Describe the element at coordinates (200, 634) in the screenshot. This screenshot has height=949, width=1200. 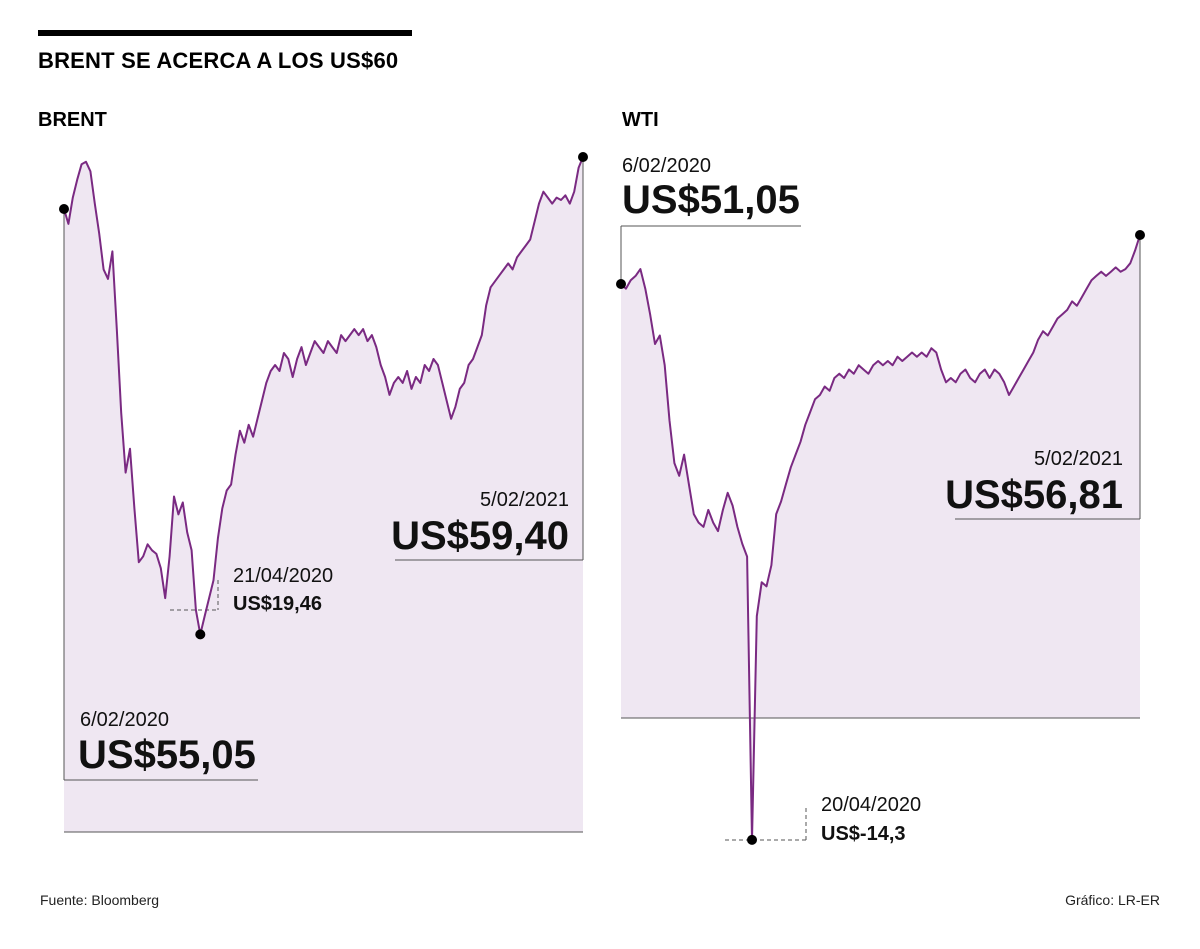
I see `brent-min-dot` at that location.